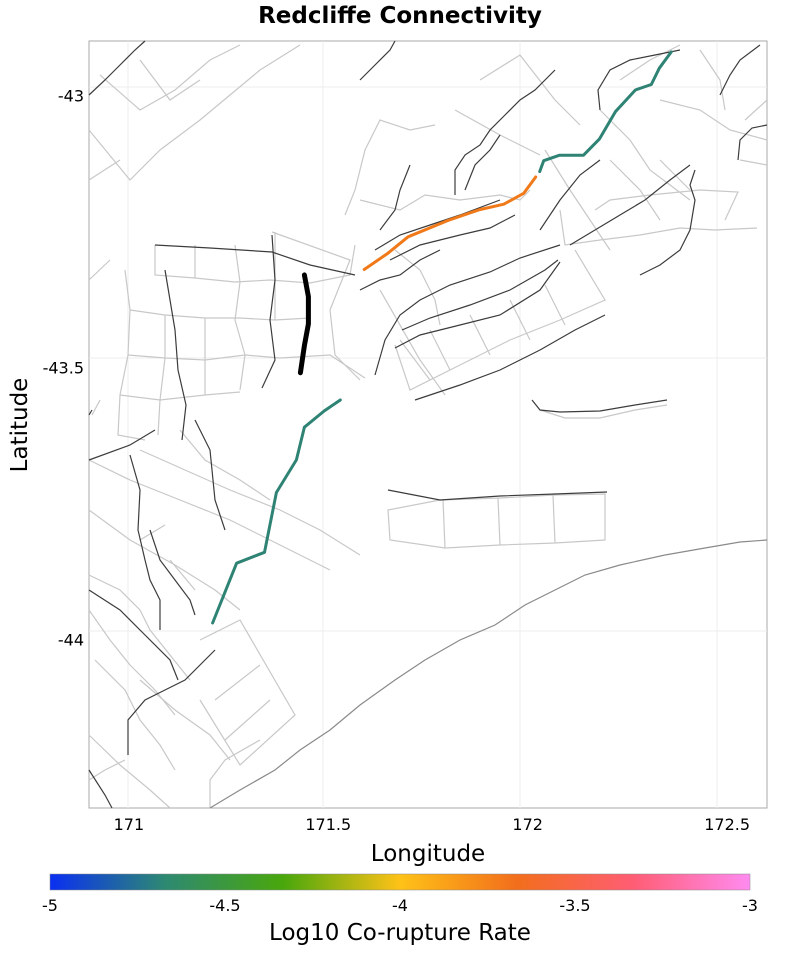 This screenshot has width=800, height=955. I want to click on colorbar: -5 -4.5 -4 -3.5 -3 Log10 Co-rupture Rate, so click(400, 909).